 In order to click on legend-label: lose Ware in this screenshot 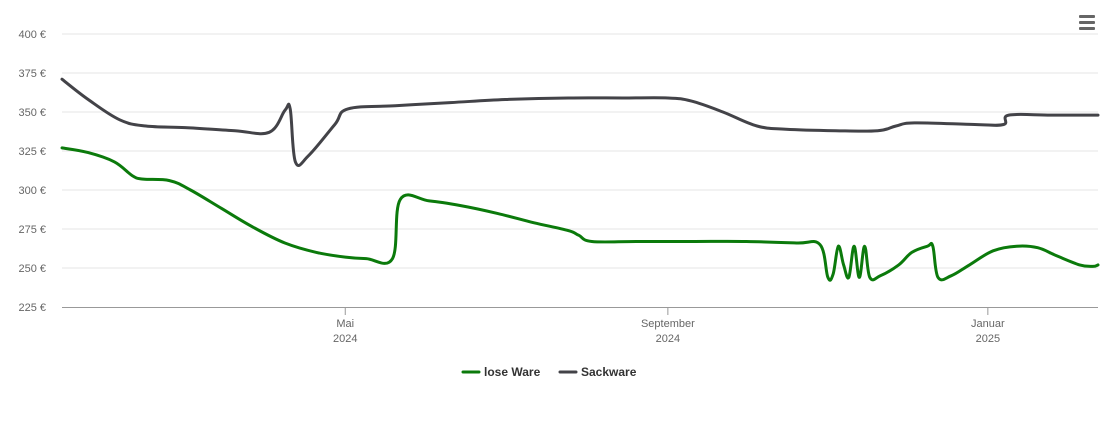, I will do `click(512, 372)`.